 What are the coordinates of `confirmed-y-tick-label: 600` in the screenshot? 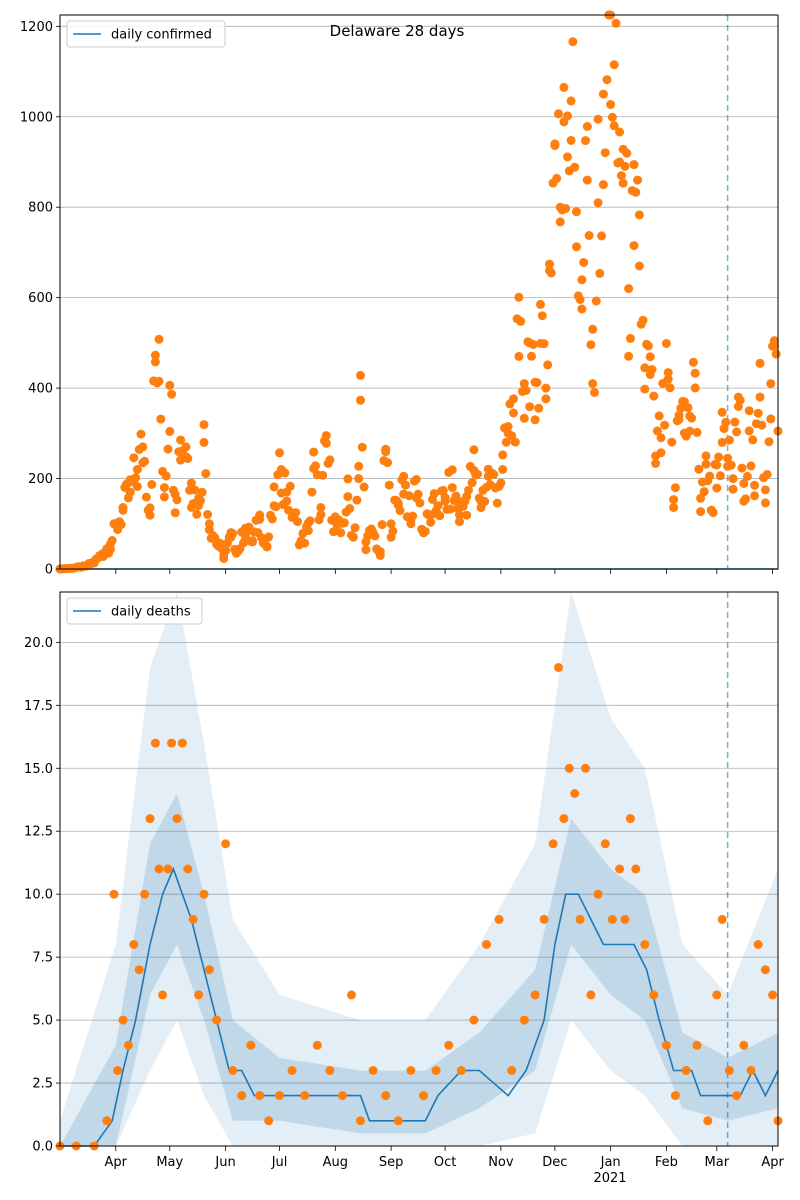 It's located at (40, 298).